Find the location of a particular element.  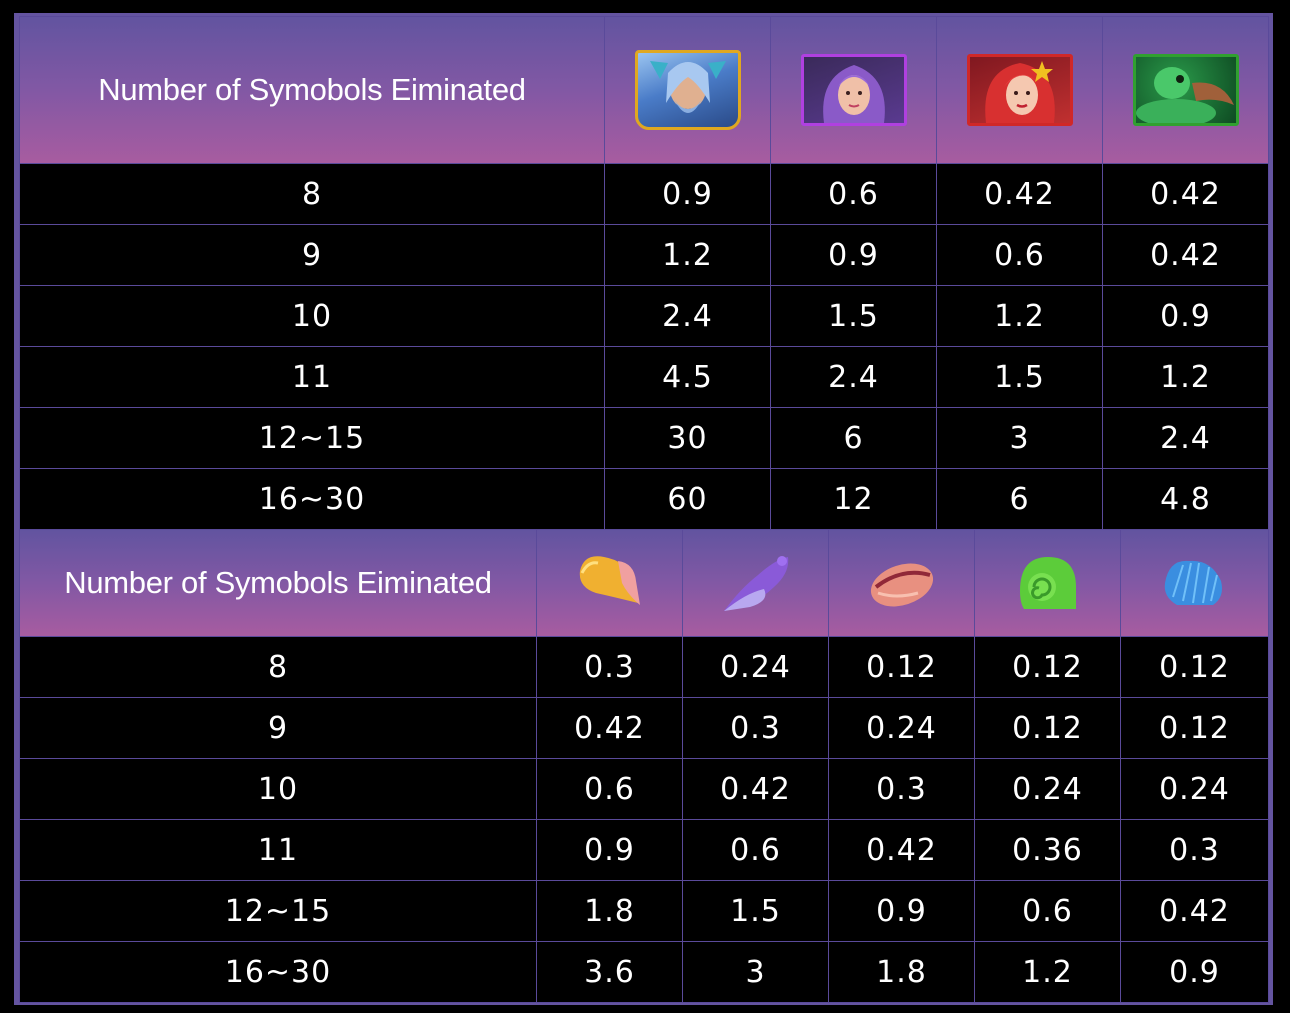

payout-cell: 12 is located at coordinates (853, 499).